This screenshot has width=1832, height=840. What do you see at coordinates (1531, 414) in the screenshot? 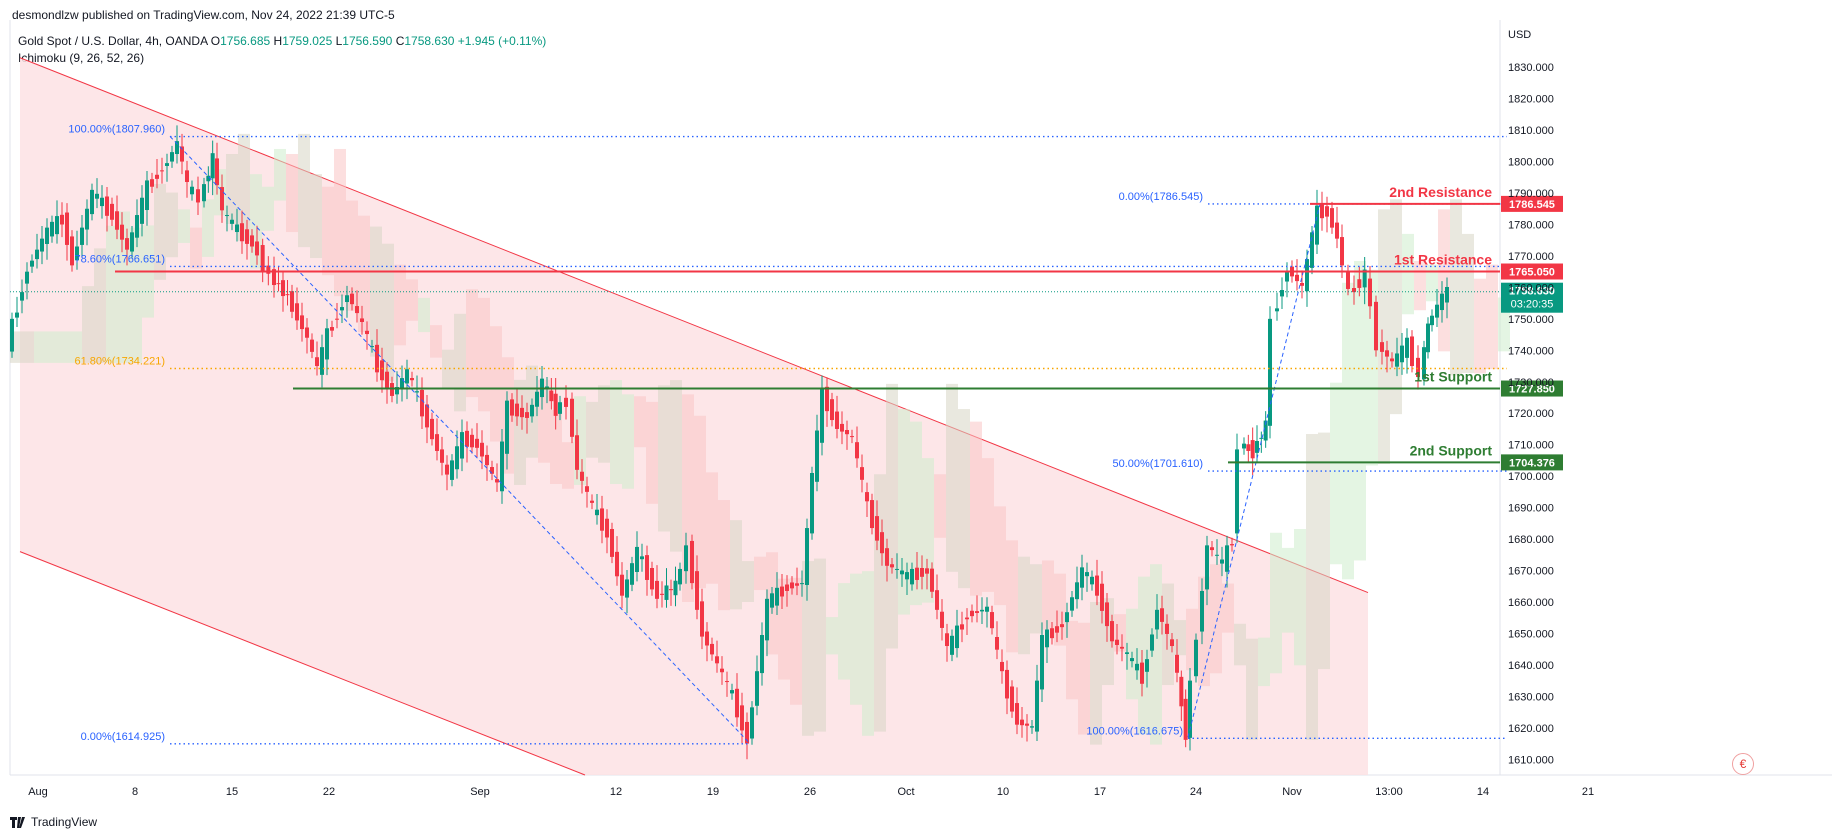
I see `price-tick-label: 1720.000` at bounding box center [1531, 414].